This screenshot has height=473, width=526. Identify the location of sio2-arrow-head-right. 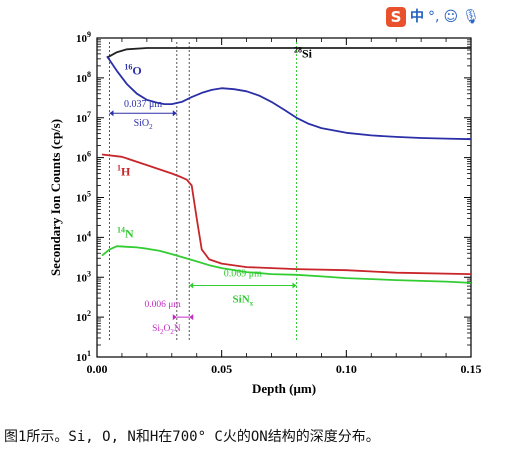
(174, 113).